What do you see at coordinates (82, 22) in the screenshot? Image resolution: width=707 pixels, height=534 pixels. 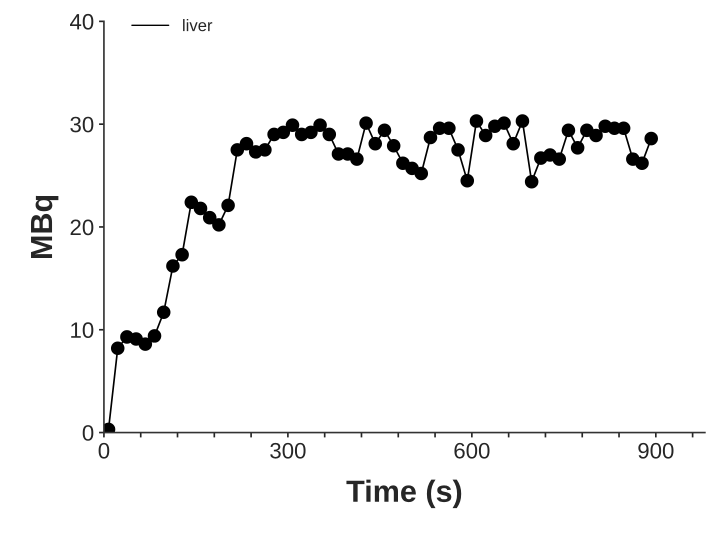 I see `y-tick-label: 40` at bounding box center [82, 22].